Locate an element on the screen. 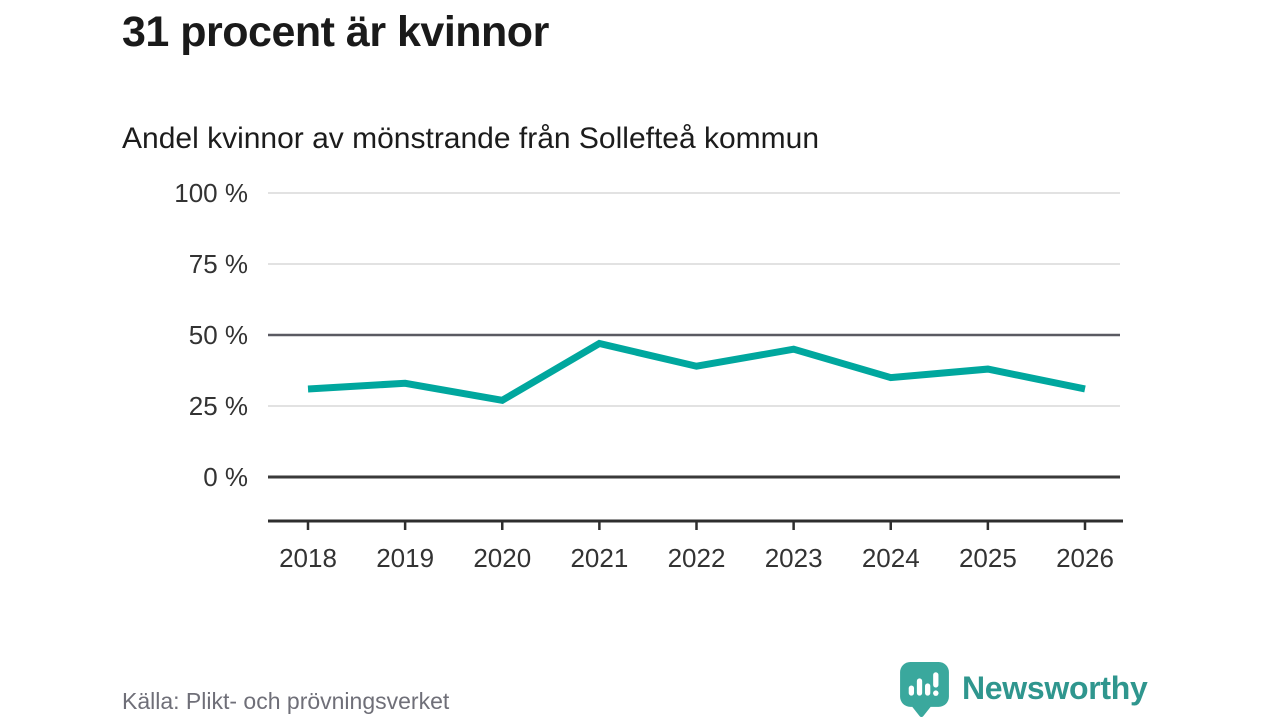 The height and width of the screenshot is (720, 1280). newsworthy-bubble-chart-icon is located at coordinates (924, 689).